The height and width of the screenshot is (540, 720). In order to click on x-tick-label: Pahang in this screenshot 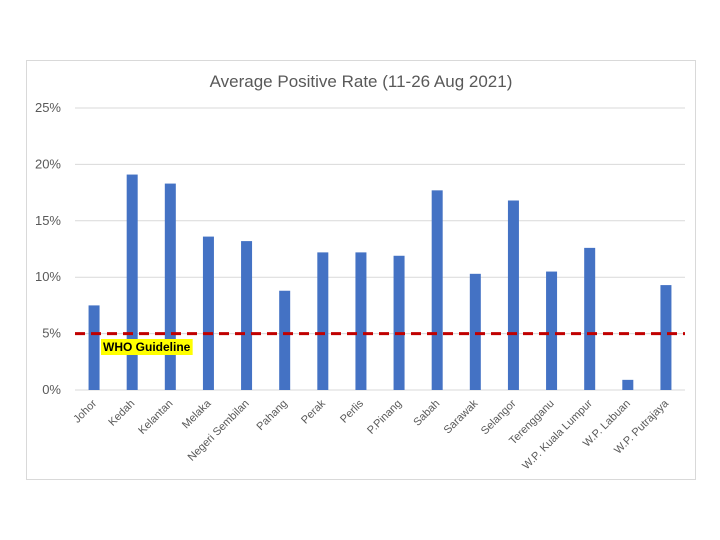, I will do `click(271, 415)`.